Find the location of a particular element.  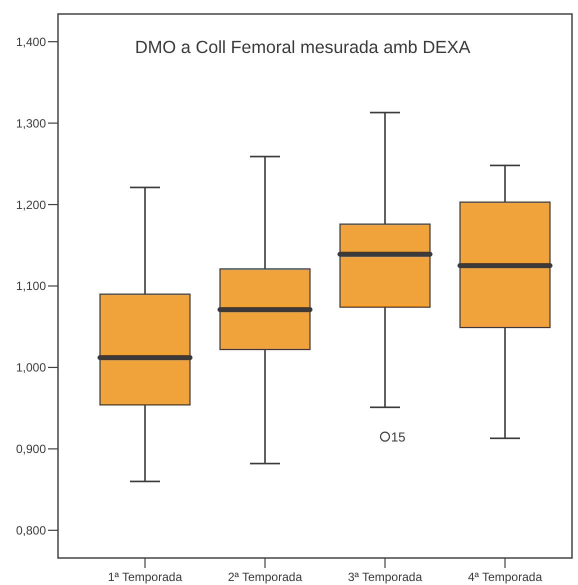

y-tick-label: 1,000 is located at coordinates (31, 367).